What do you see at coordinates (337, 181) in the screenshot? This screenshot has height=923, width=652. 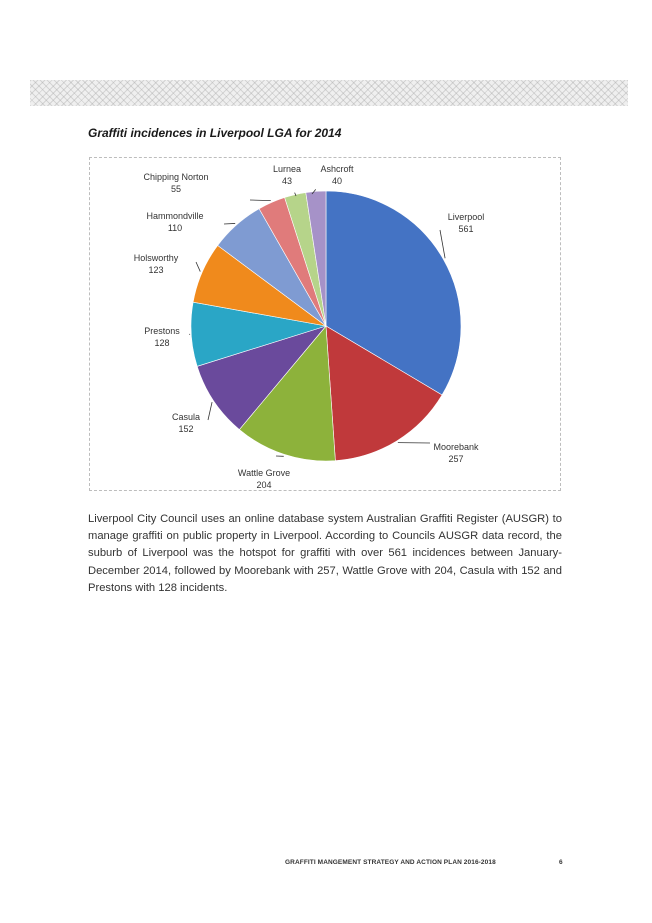 I see `slice-value-ashcroft: 40` at bounding box center [337, 181].